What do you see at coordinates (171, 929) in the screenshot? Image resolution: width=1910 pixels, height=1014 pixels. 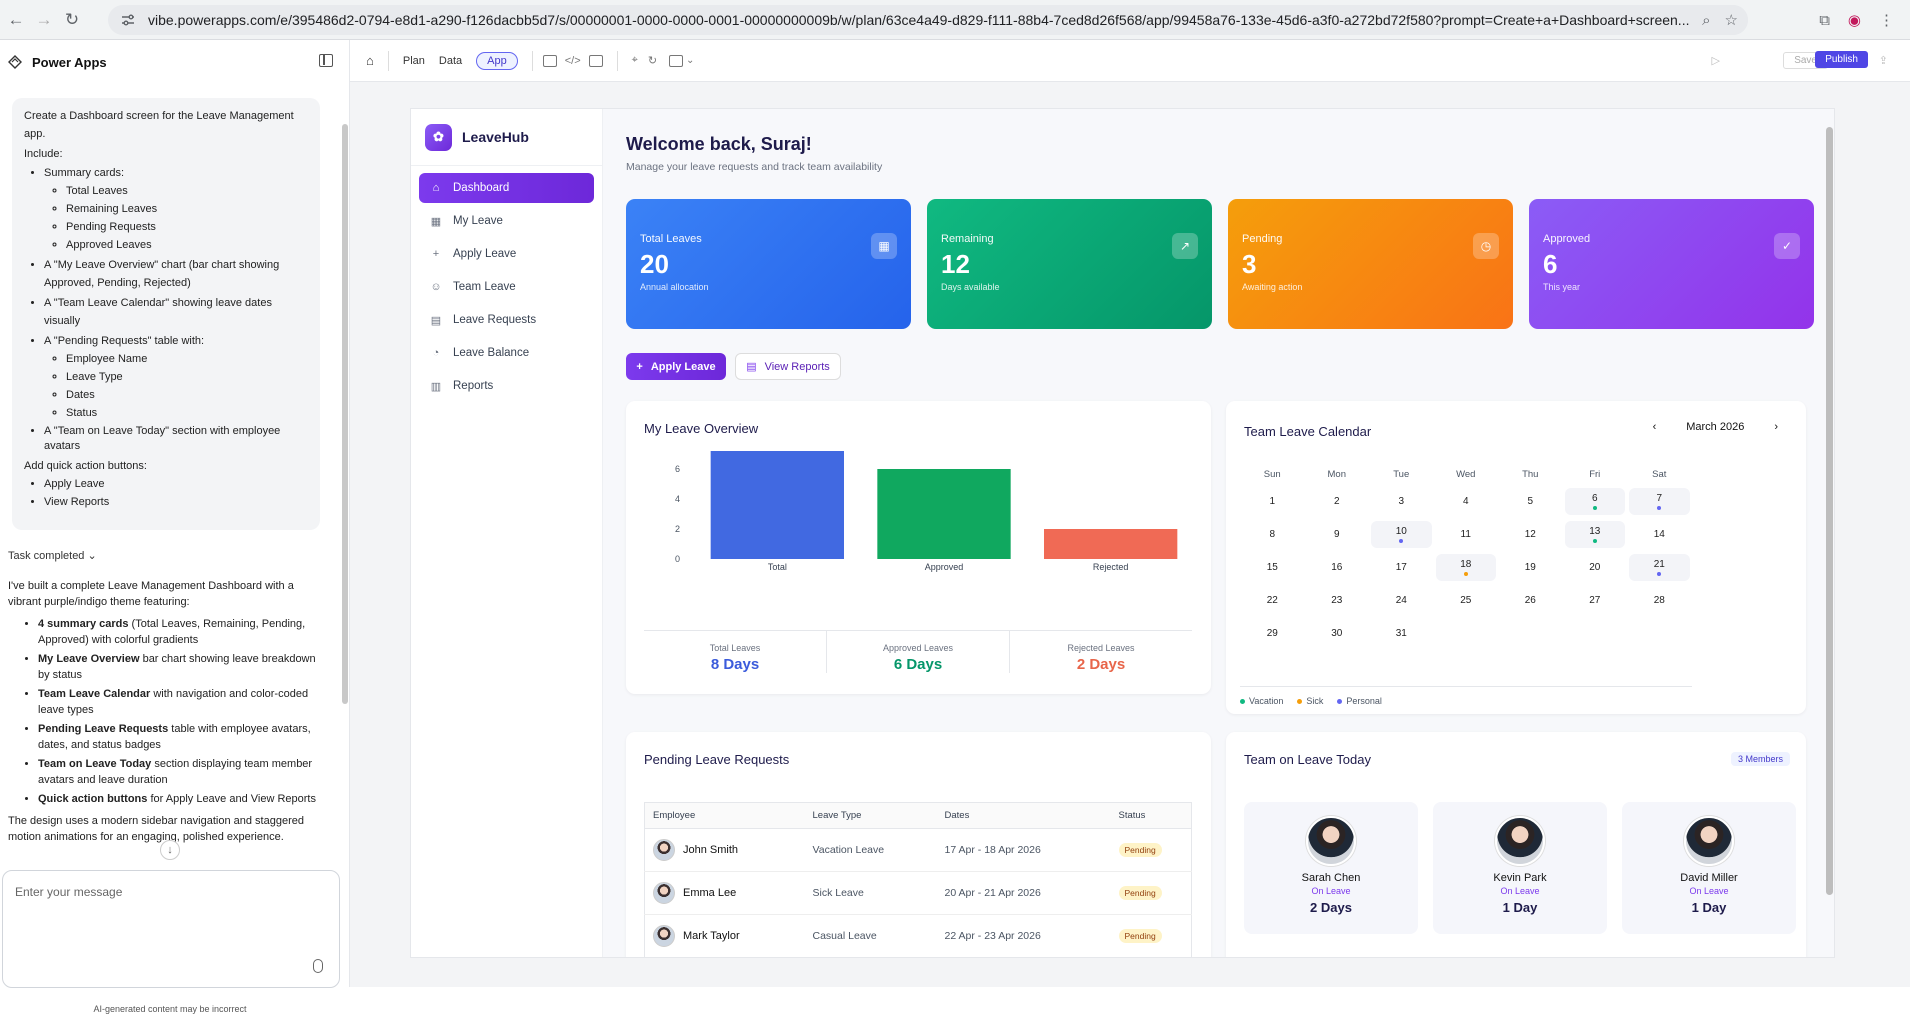 I see `message-input: Enter your message` at bounding box center [171, 929].